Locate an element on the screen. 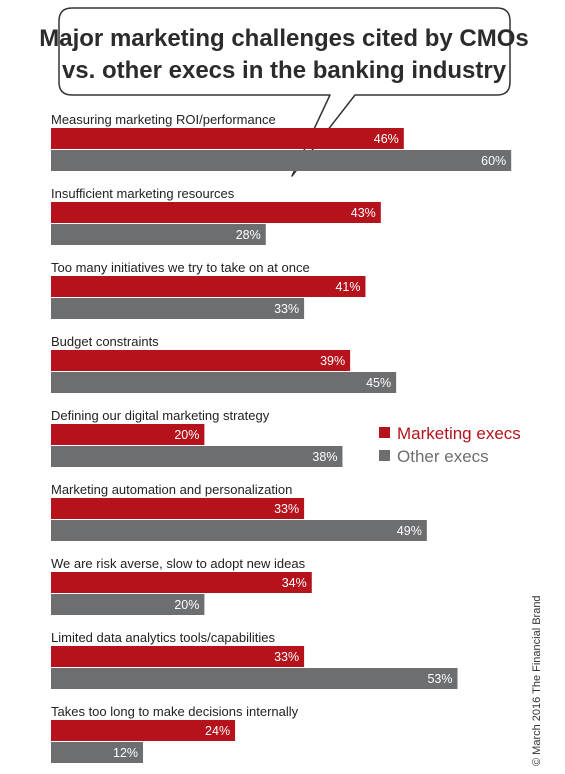  bar-value-label: 49% is located at coordinates (409, 531).